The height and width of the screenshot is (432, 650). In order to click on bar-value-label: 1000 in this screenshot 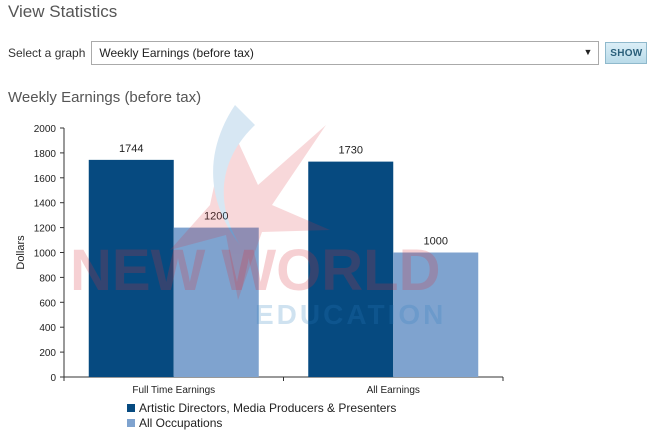, I will do `click(436, 242)`.